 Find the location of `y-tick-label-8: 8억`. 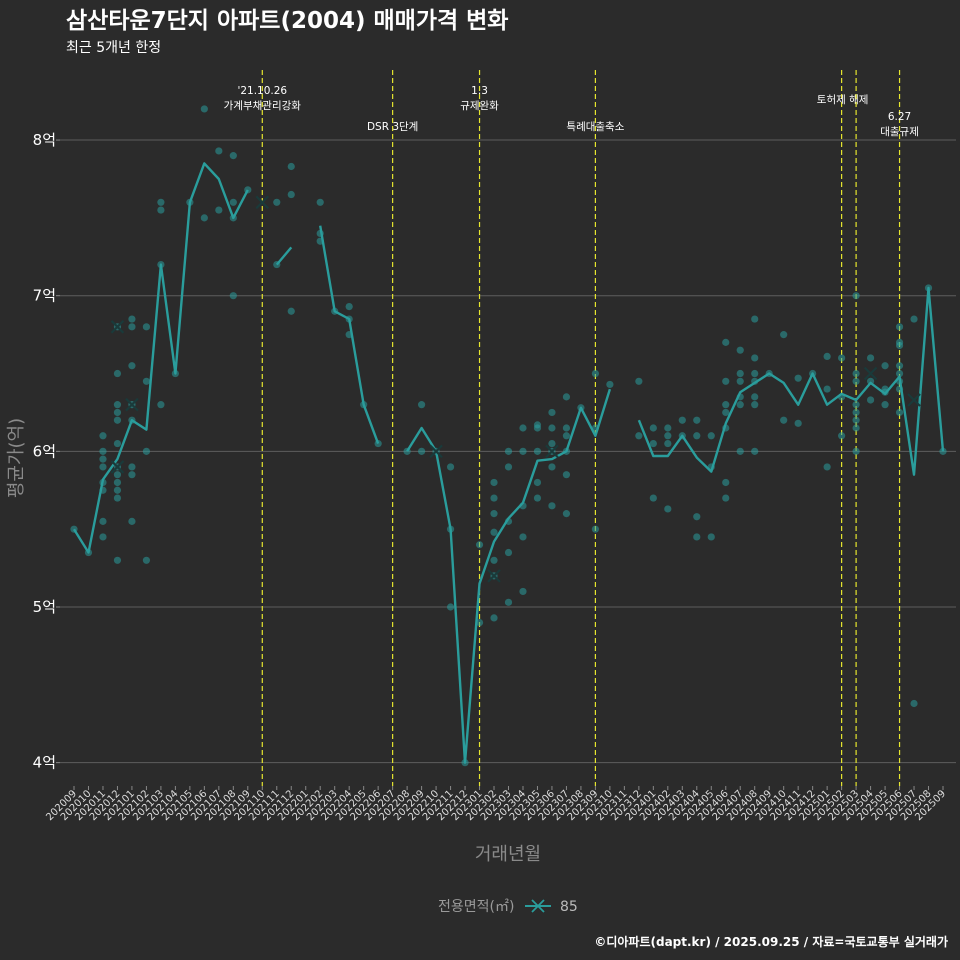

y-tick-label-8: 8억 is located at coordinates (44, 140).